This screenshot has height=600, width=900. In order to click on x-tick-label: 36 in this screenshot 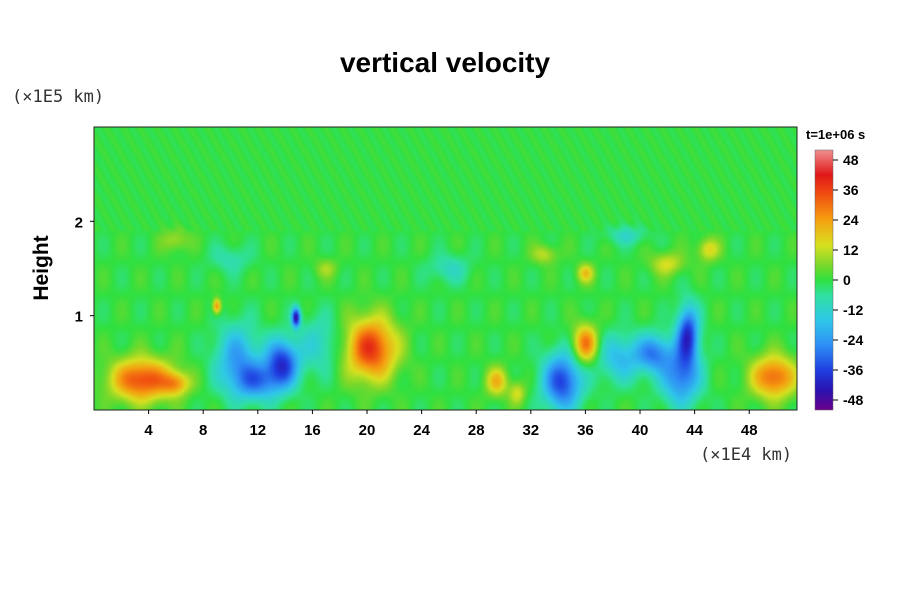, I will do `click(585, 430)`.